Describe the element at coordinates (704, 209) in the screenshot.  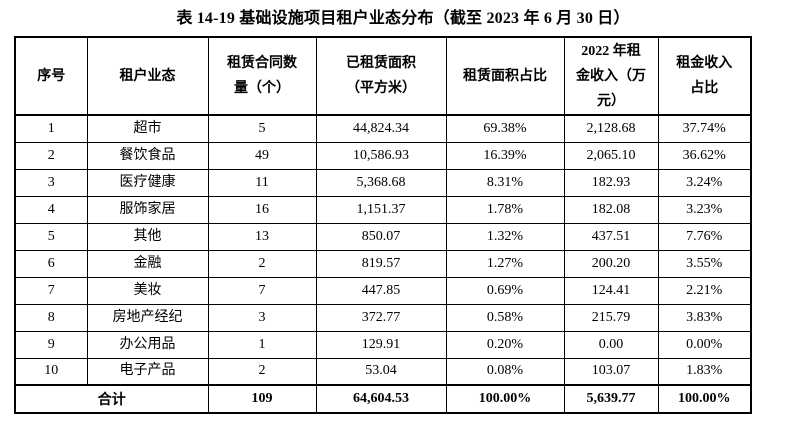
I see `cell-income-share: 3.23%` at that location.